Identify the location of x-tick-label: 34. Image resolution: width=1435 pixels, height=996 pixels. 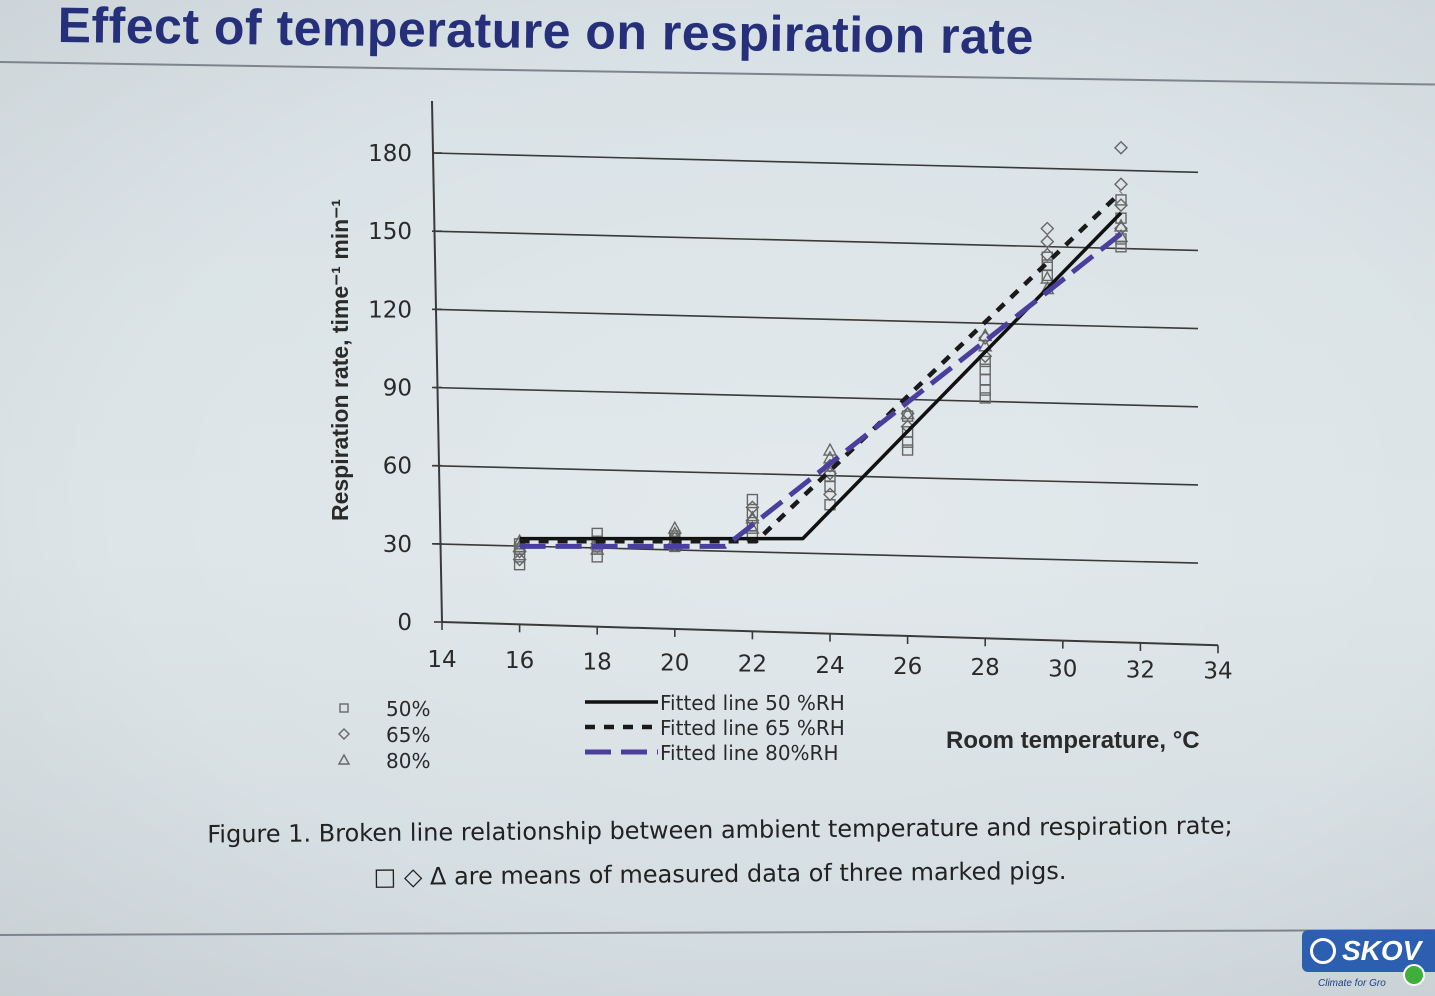
(1217, 672).